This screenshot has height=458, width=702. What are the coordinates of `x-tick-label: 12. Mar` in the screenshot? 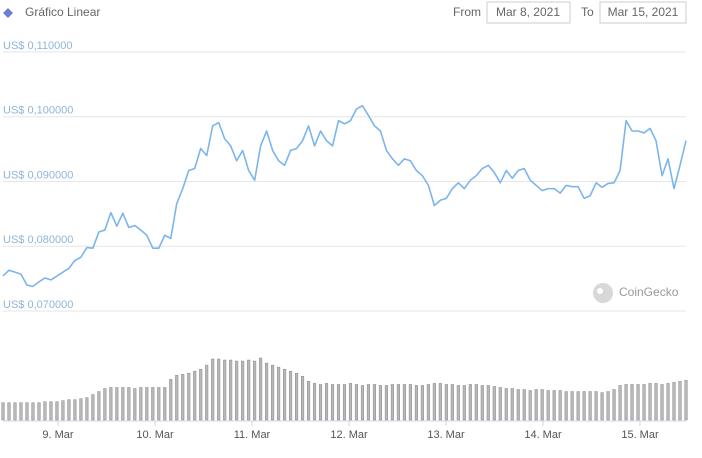 It's located at (349, 435).